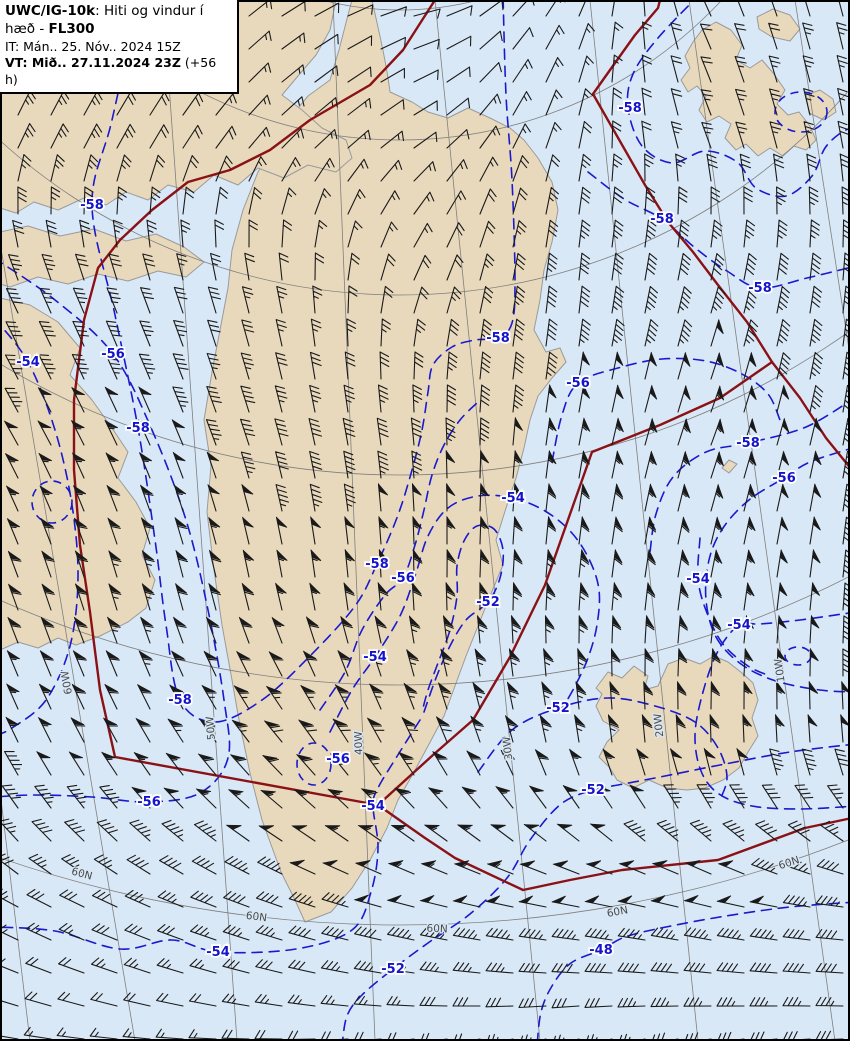  What do you see at coordinates (111, 71) in the screenshot?
I see `valid-time: VT: Mið.. 27.11.2024 23Z (+56 h)` at bounding box center [111, 71].